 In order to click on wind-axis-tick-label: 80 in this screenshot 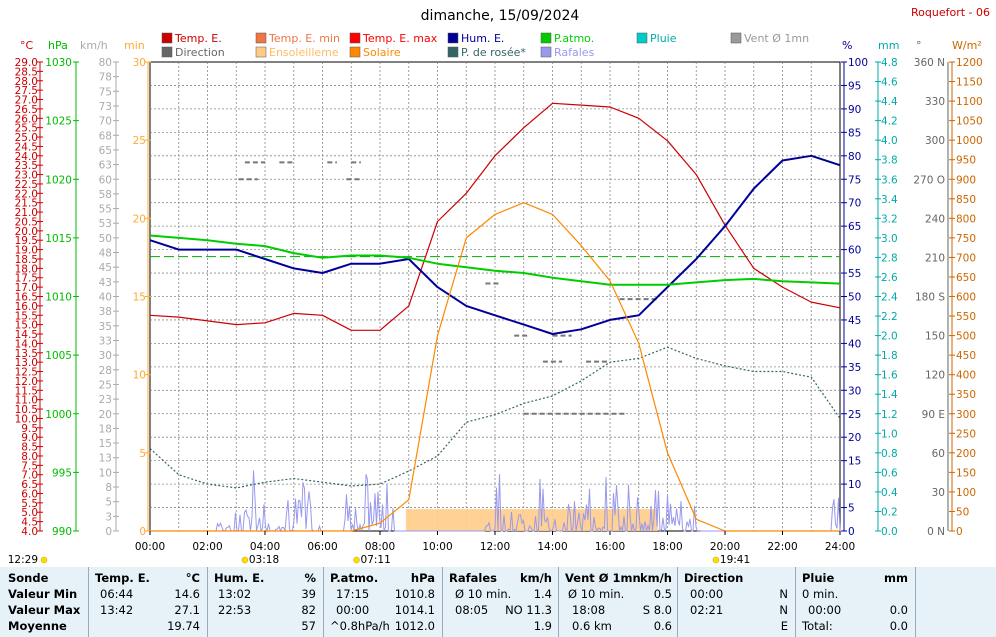, I will do `click(105, 63)`.